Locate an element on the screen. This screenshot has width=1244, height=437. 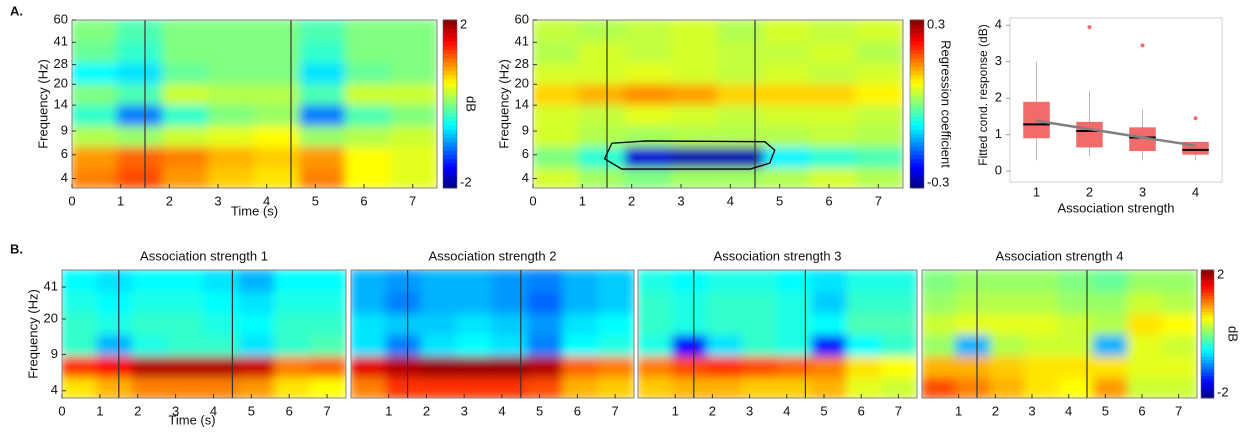
y-tick-label: 1 is located at coordinates (998, 133).